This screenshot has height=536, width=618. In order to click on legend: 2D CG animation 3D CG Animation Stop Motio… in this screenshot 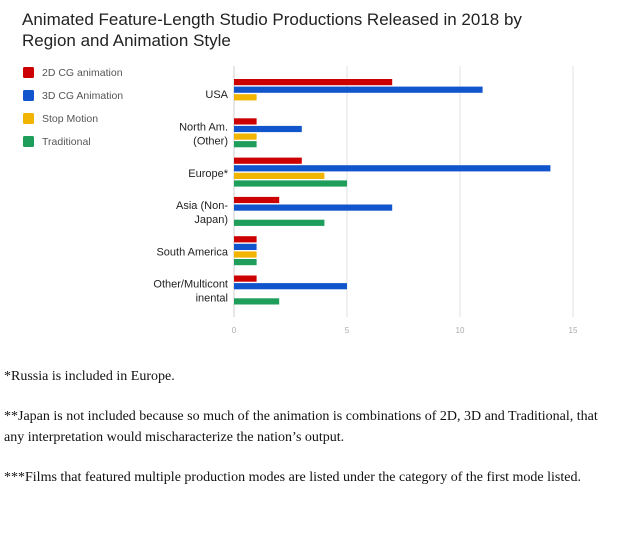, I will do `click(73, 107)`.